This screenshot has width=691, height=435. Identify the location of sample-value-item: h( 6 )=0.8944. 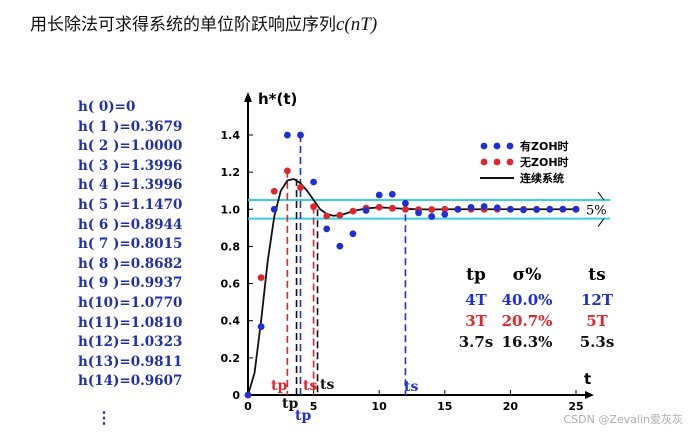
(130, 224).